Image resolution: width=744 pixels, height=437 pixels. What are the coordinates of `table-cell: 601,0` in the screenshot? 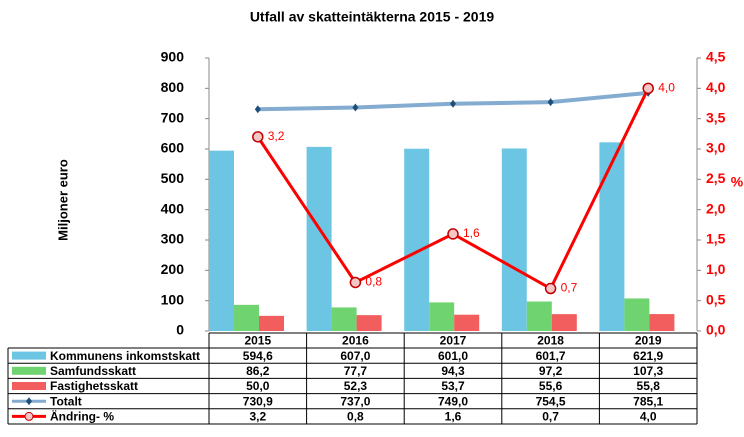 It's located at (453, 356).